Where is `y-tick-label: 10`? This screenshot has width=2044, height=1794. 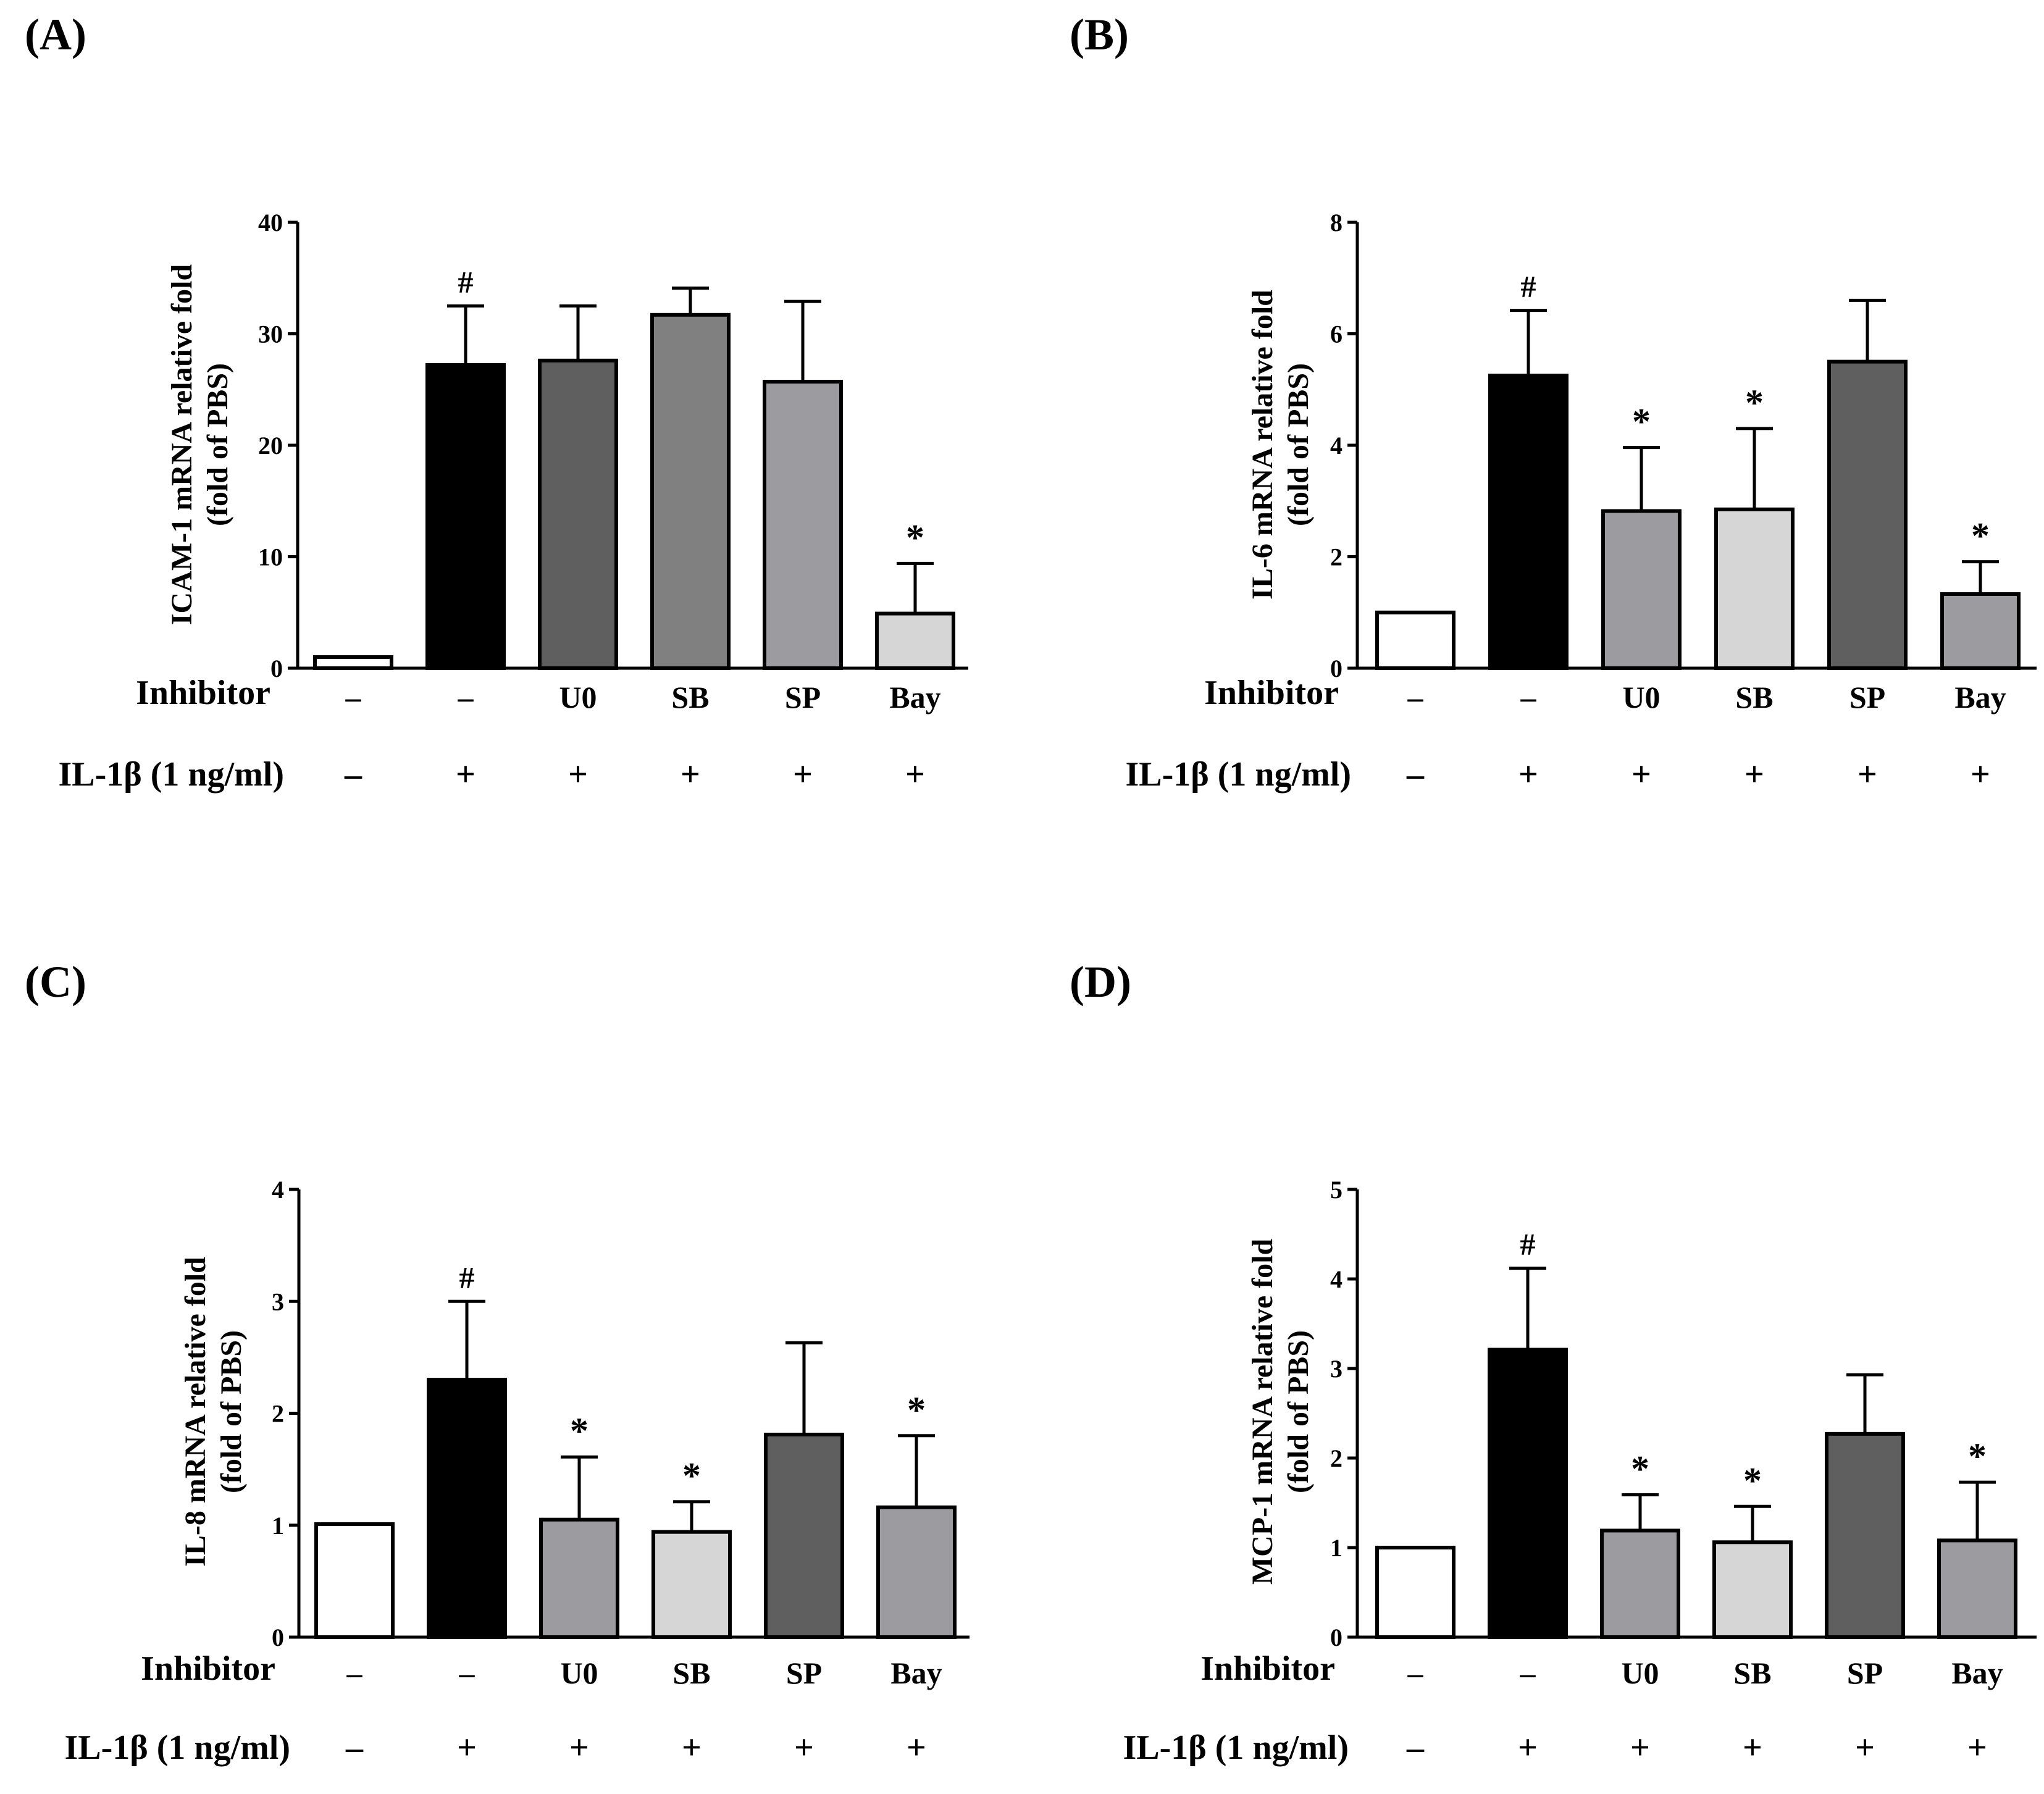
y-tick-label: 10 is located at coordinates (270, 557).